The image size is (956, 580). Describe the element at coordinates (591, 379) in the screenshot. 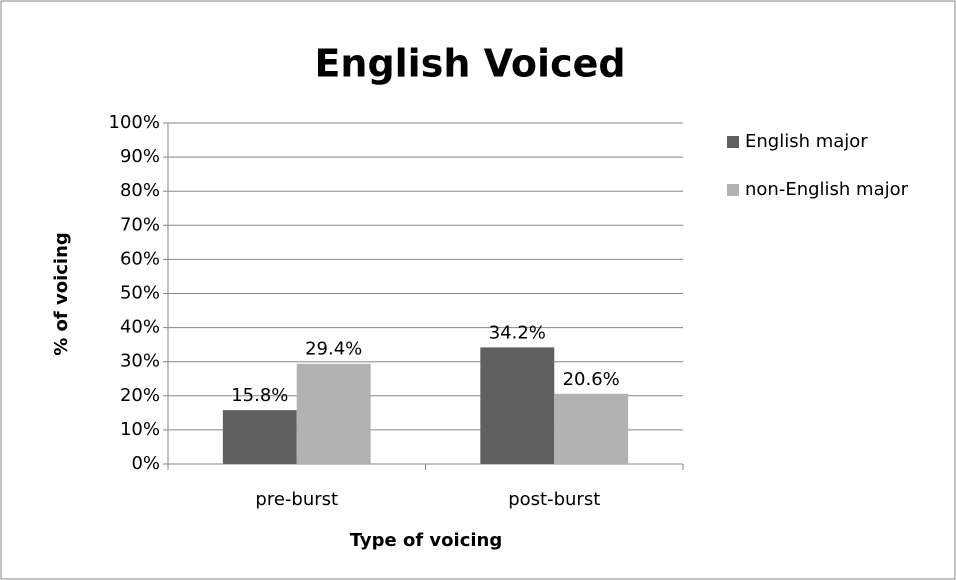

I see `data-label: 20.6%` at that location.